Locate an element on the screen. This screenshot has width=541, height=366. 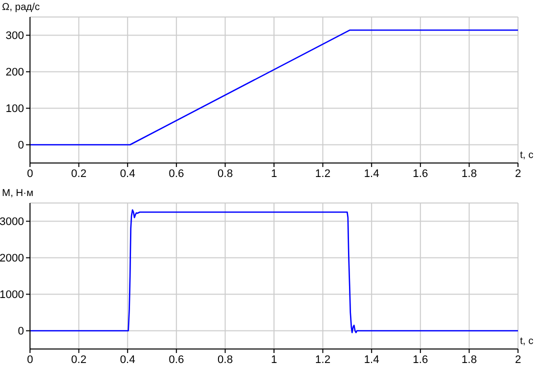
y-tick-label: 200 is located at coordinates (15, 72).